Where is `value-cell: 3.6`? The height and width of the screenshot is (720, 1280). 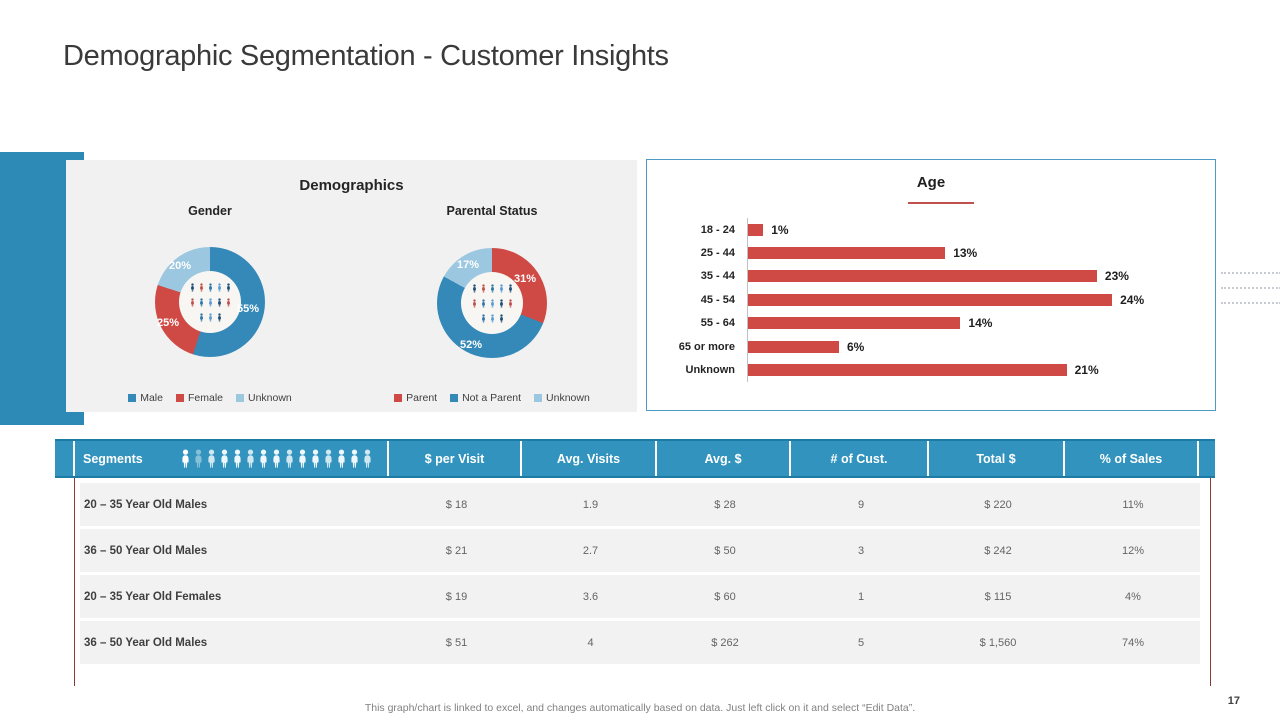 value-cell: 3.6 is located at coordinates (590, 596).